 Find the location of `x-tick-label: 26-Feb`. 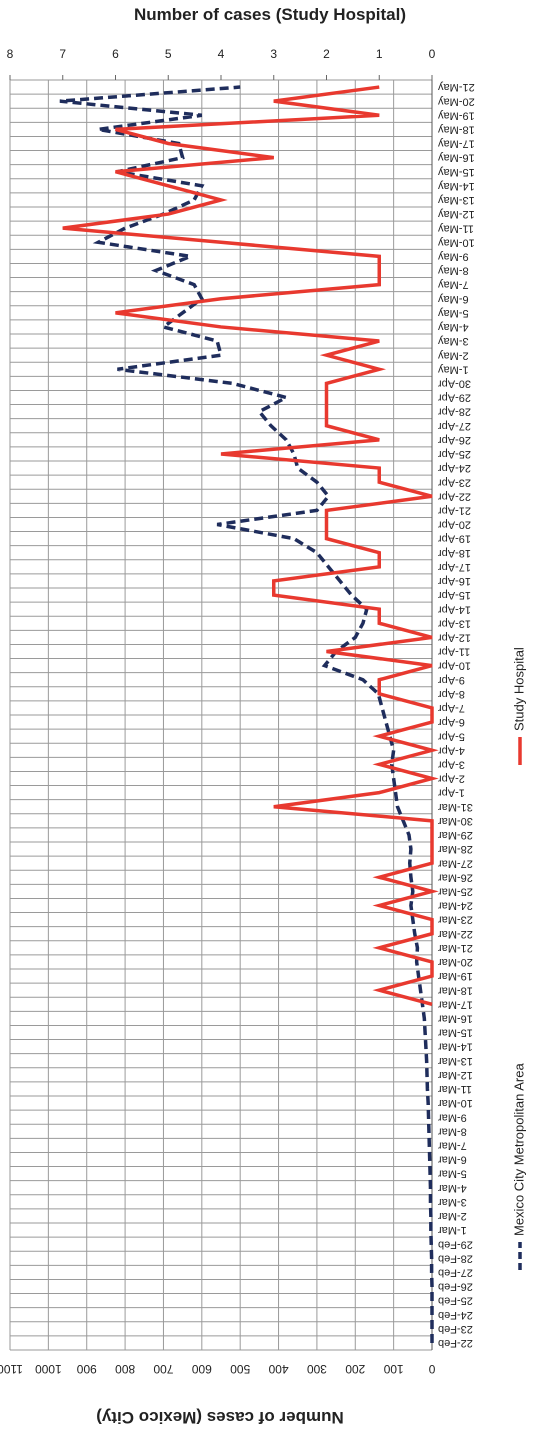

x-tick-label: 26-Feb is located at coordinates (455, 1287).